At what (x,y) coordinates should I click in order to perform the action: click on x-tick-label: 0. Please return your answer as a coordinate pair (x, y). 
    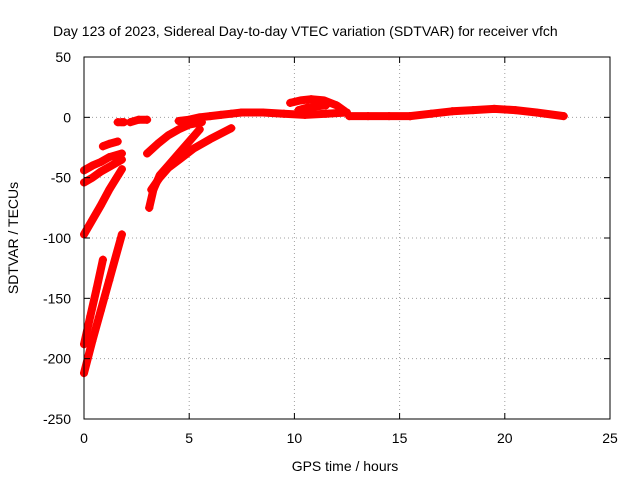
    Looking at the image, I should click on (84, 438).